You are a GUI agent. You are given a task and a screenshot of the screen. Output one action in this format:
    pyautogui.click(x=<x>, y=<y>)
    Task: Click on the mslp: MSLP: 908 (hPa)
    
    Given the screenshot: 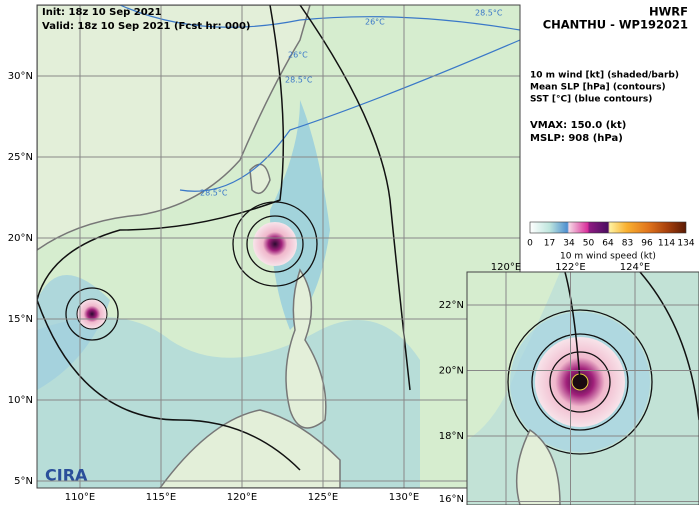 What is the action you would take?
    pyautogui.click(x=576, y=138)
    